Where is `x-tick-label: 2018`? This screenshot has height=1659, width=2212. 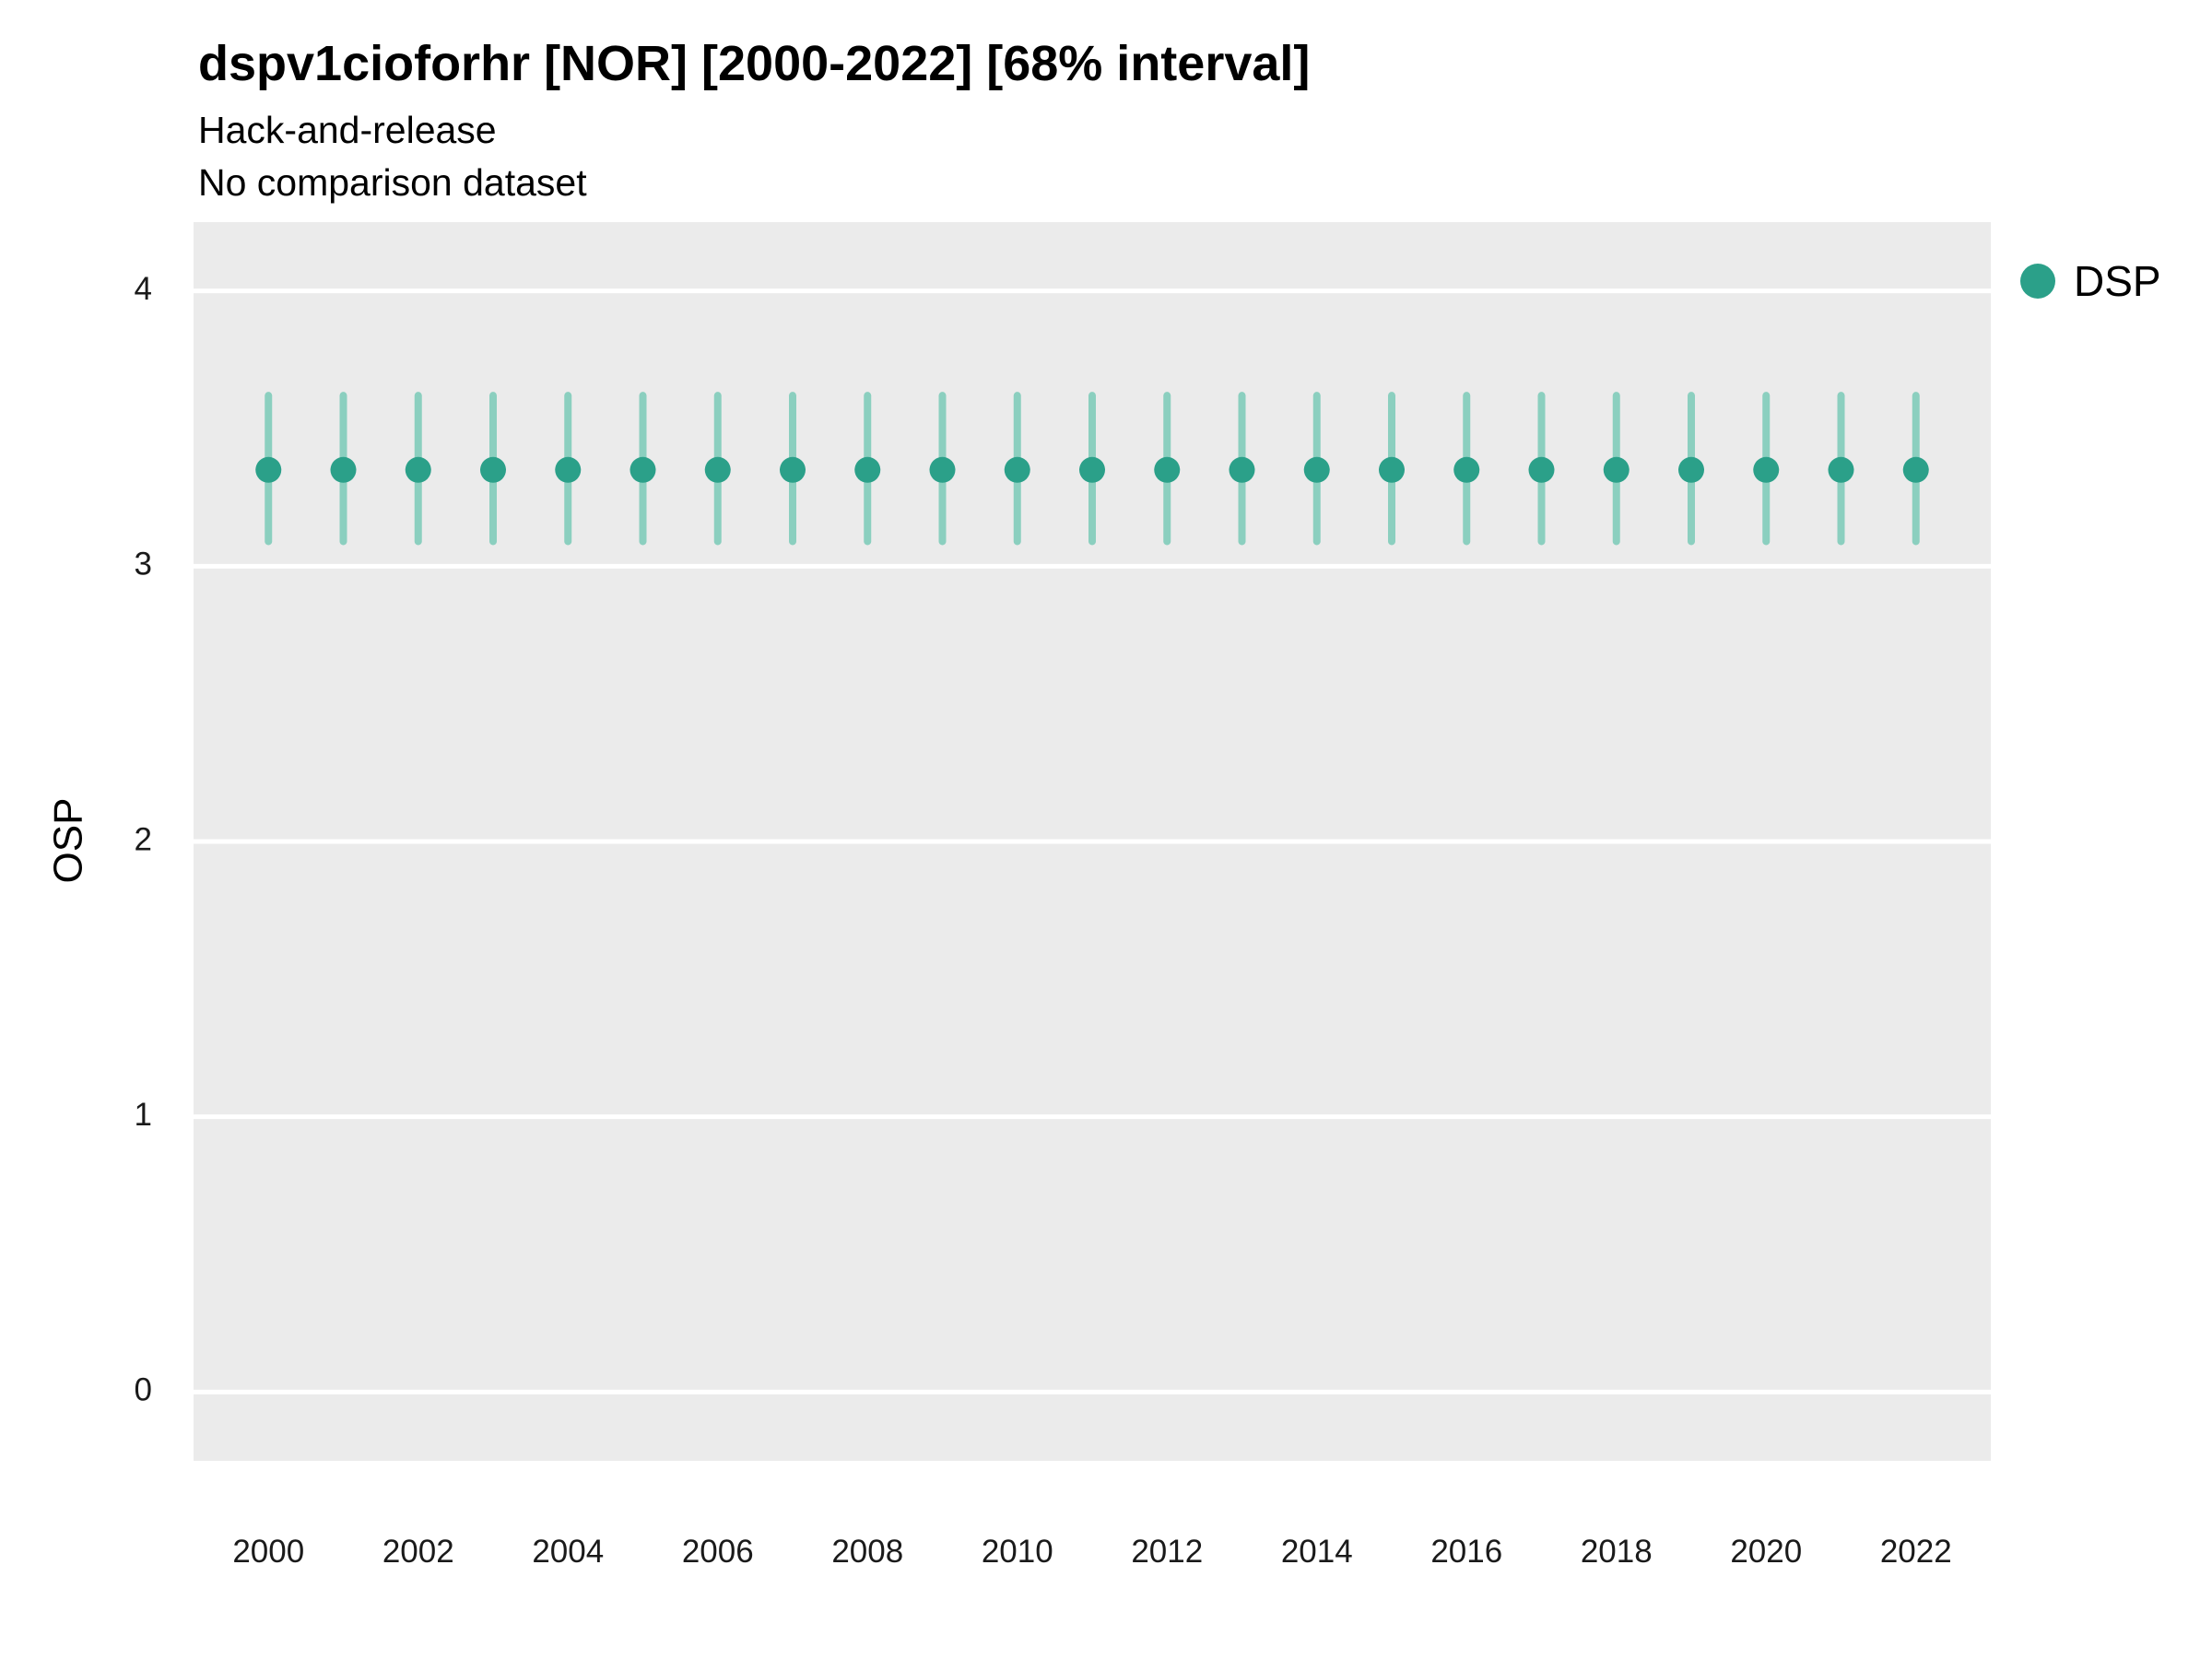
x-tick-label: 2018 is located at coordinates (1617, 1552).